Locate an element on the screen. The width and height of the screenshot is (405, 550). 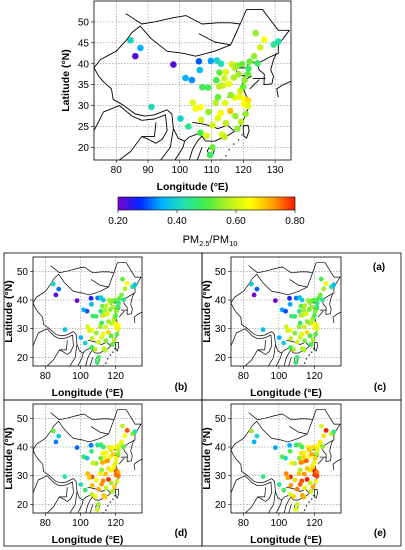
panel-label: (e) is located at coordinates (380, 533).